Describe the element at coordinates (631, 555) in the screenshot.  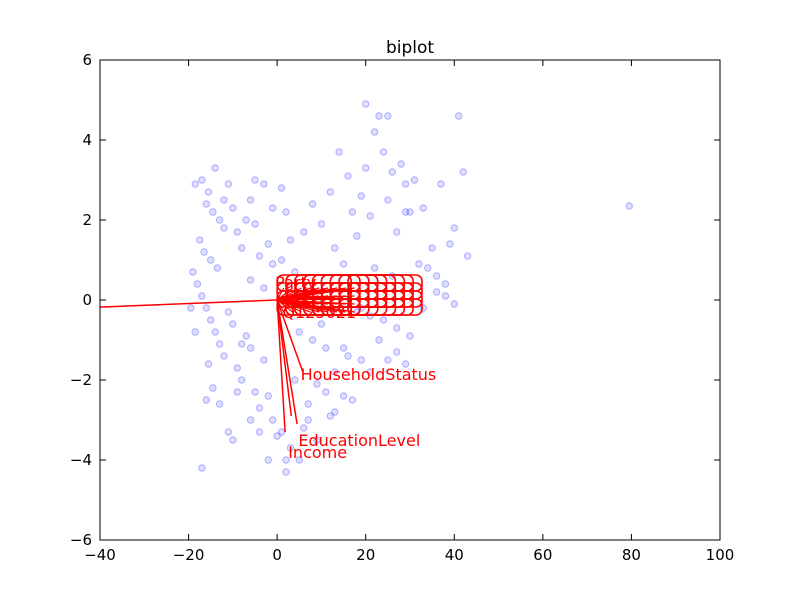
I see `x-tick-label: 80` at that location.